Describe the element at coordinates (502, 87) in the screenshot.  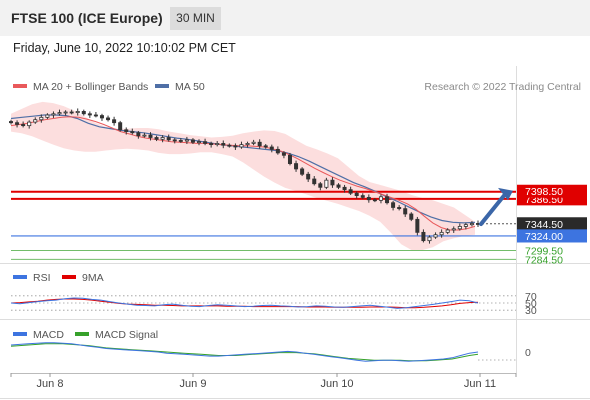
I see `copyright-text: Research © 2022 Trading Central` at that location.